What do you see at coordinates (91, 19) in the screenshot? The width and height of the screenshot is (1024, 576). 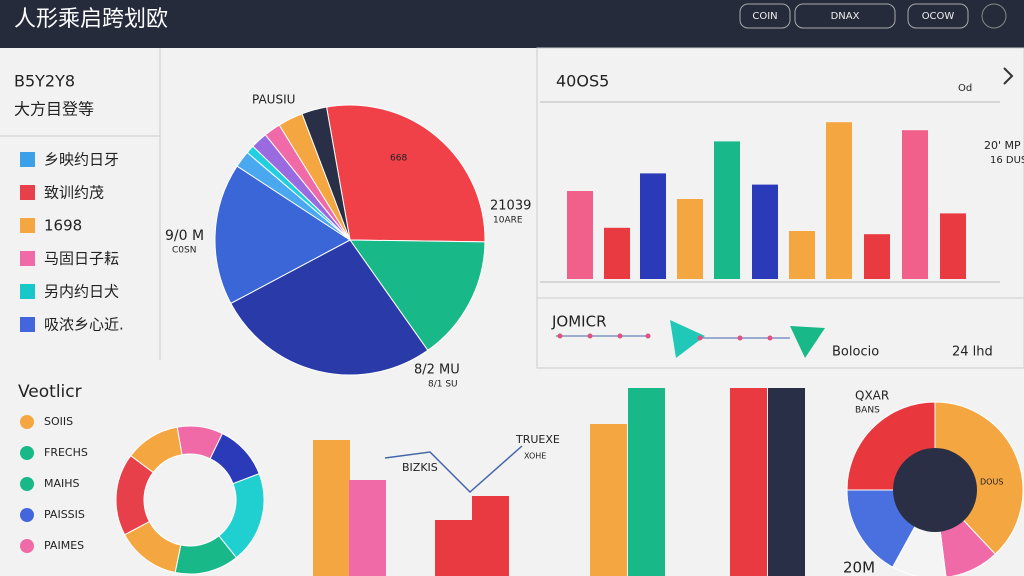 I see `app-title: 人形乘启跨划欧` at bounding box center [91, 19].